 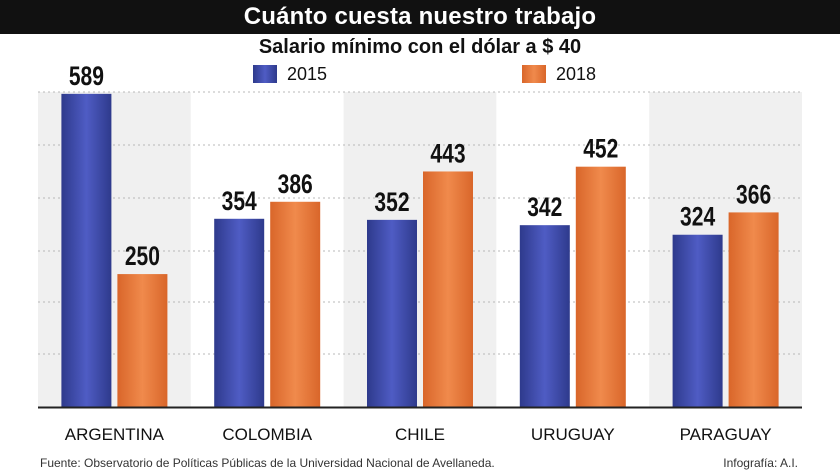 What do you see at coordinates (573, 434) in the screenshot?
I see `category-label-uruguay: URUGUAY` at bounding box center [573, 434].